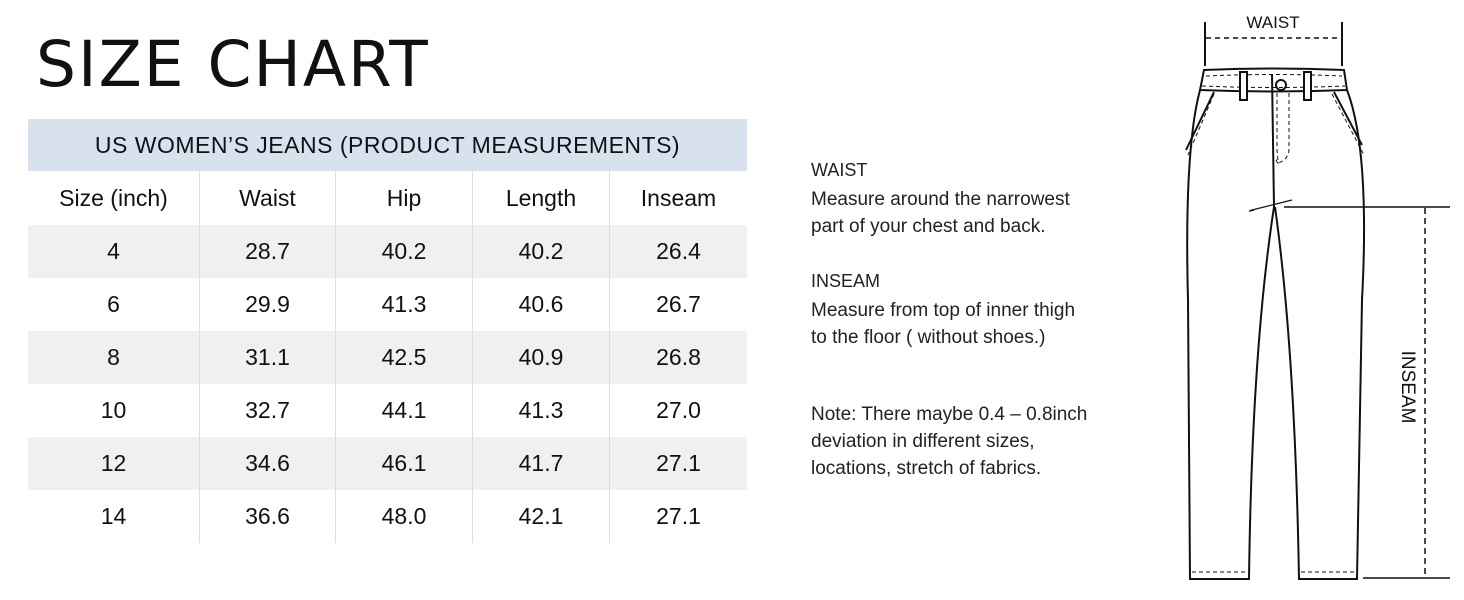 This screenshot has height=600, width=1464. I want to click on table-header-row: Size (inch) Waist Hip Length Inseam, so click(387, 198).